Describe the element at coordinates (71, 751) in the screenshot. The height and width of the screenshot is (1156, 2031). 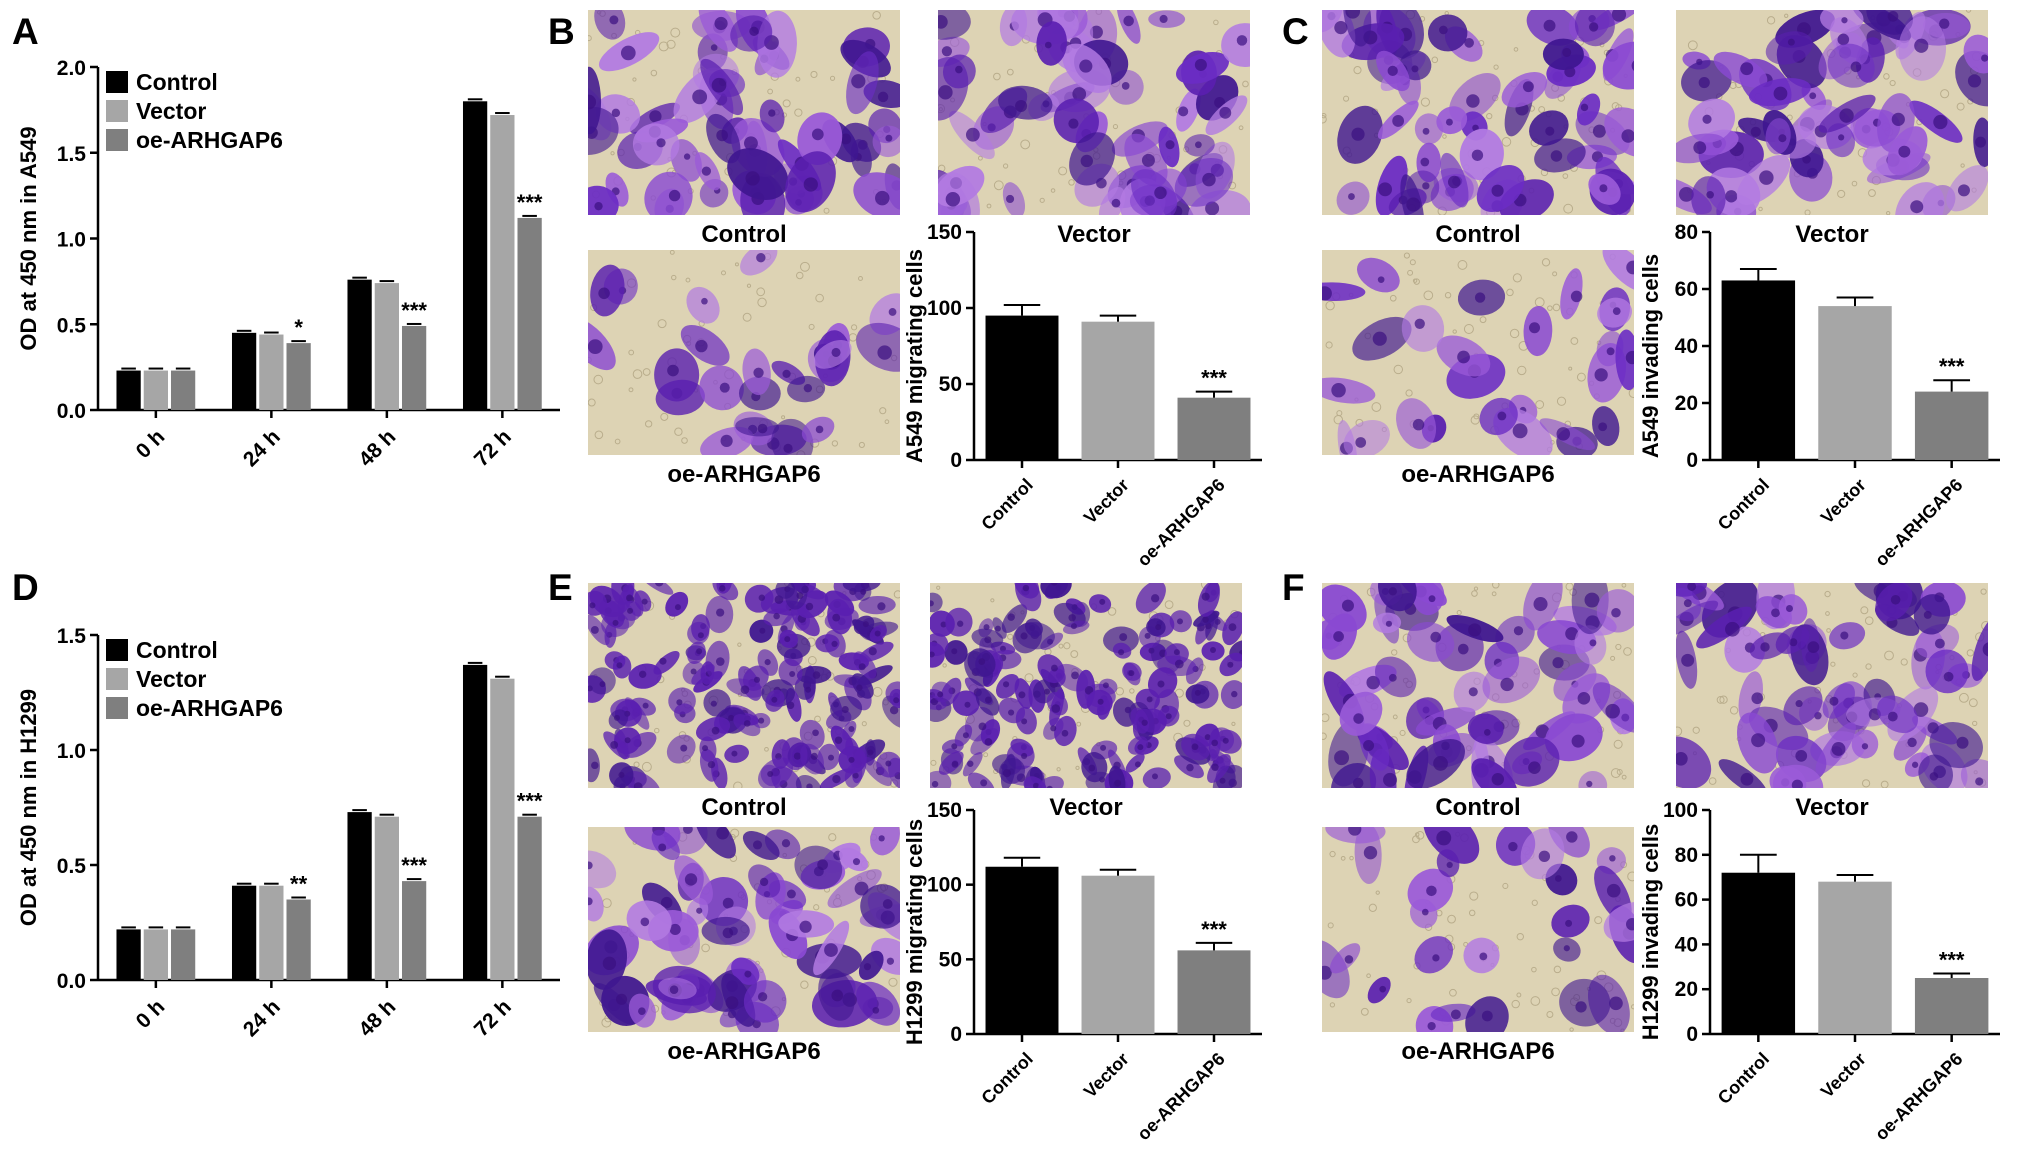
I see `y-tick-label: 1.0` at that location.